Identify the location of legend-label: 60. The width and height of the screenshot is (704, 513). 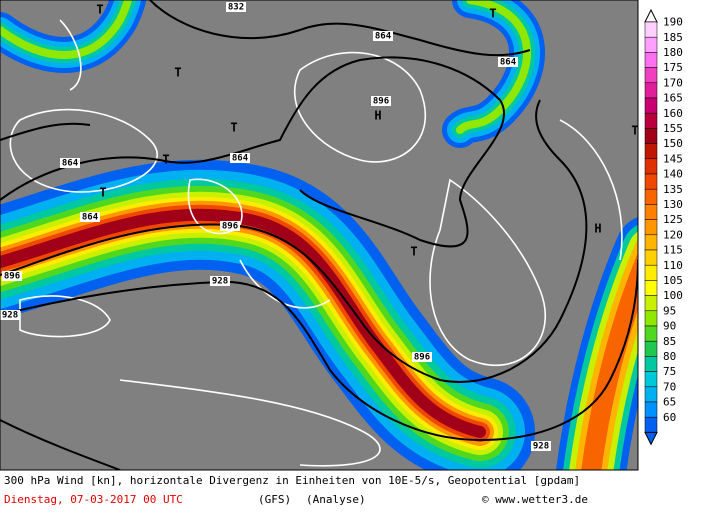
(669, 417).